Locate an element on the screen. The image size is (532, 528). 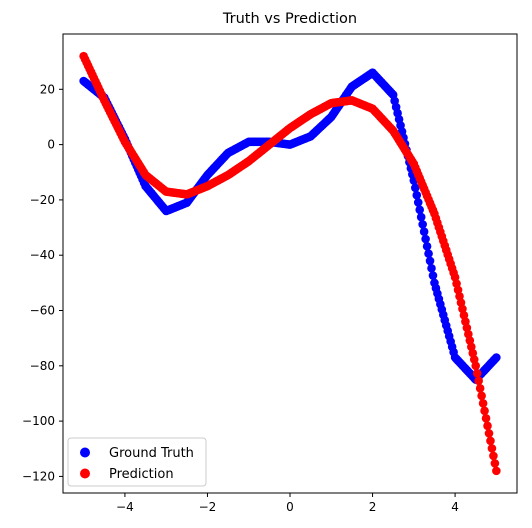
y-tick-label: −80 is located at coordinates (42, 366).